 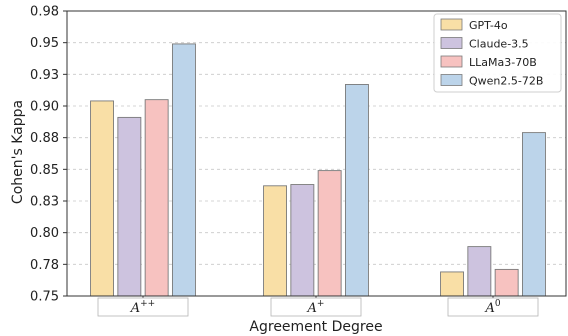 What do you see at coordinates (44, 138) in the screenshot?
I see `y-tick-label: 0.88` at bounding box center [44, 138].